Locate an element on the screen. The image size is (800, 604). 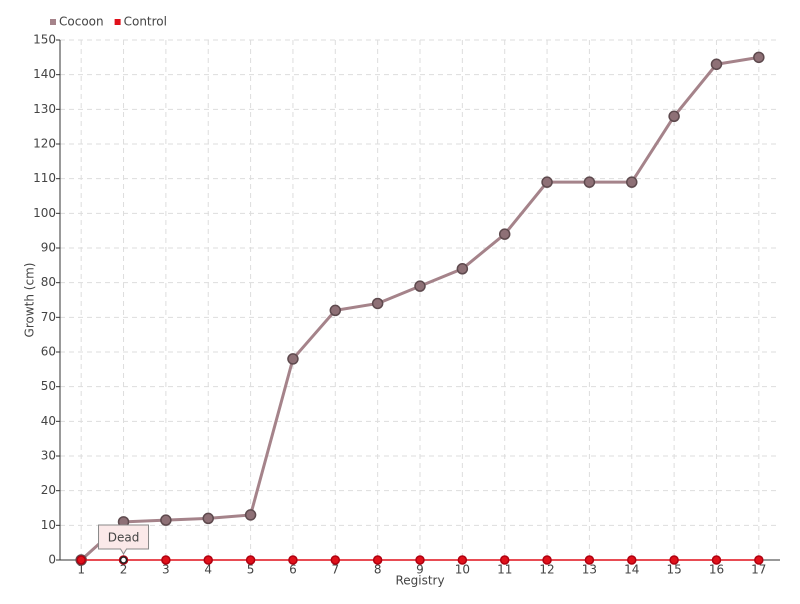
y-tick-label: 100 is located at coordinates (44, 213).